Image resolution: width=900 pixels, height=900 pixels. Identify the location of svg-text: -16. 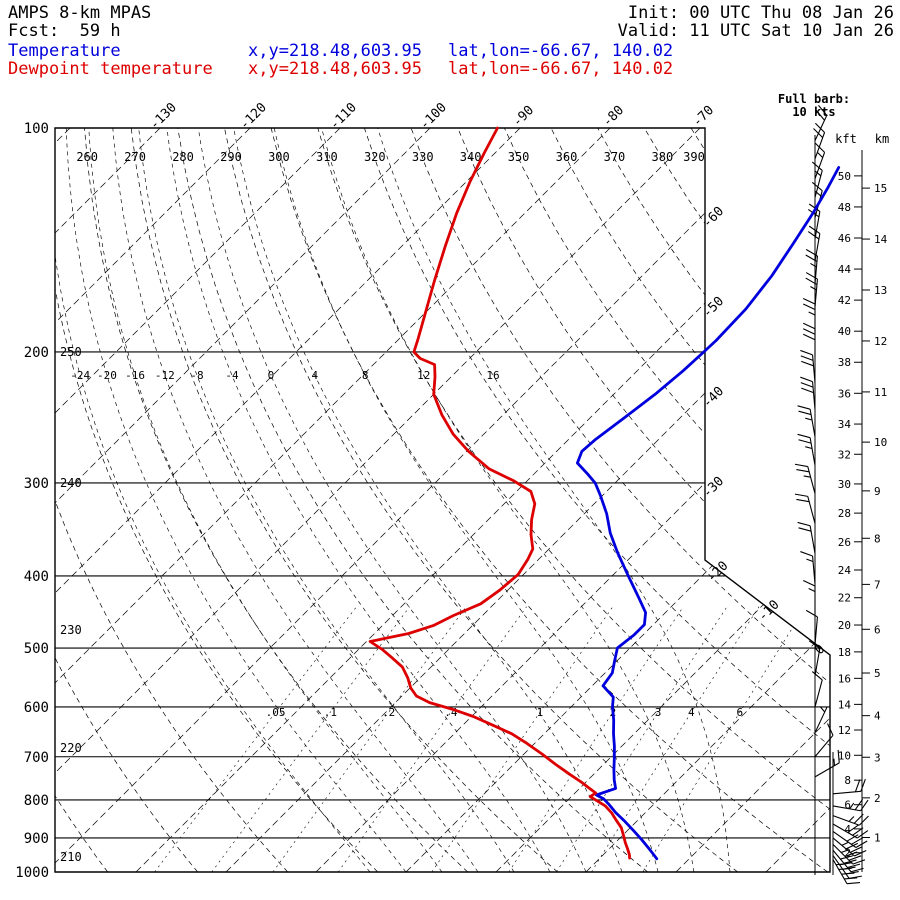
(135, 375).